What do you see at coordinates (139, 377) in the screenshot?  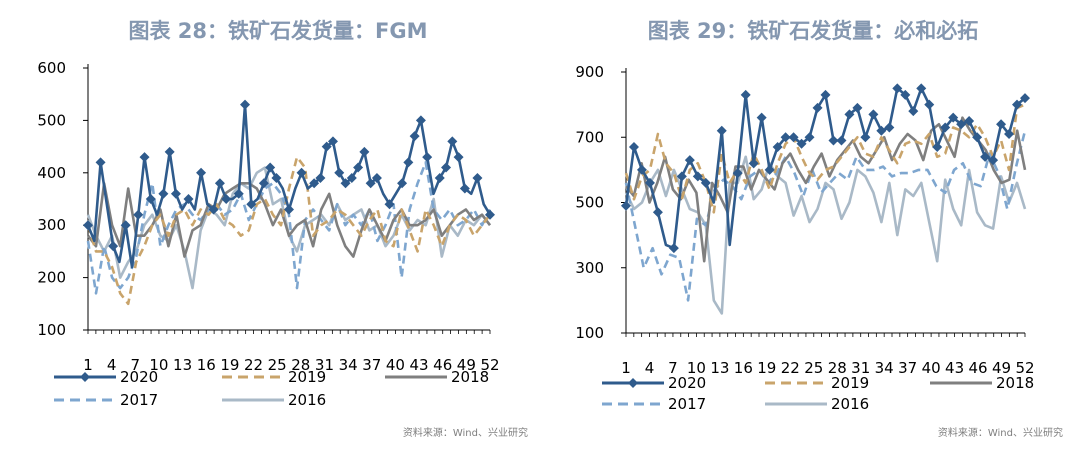 I see `legend-label-2020: 2020` at bounding box center [139, 377].